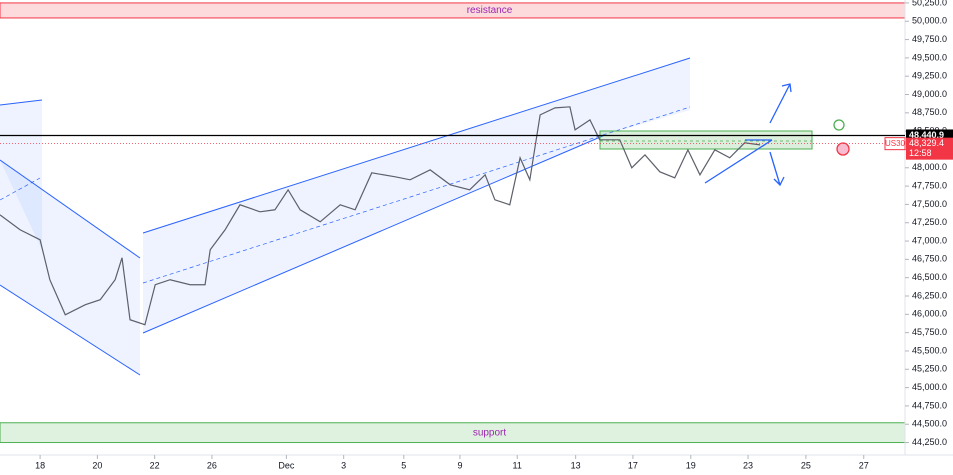 The image size is (953, 475). Describe the element at coordinates (929, 387) in the screenshot. I see `y-tick-label: 45,000.0` at that location.